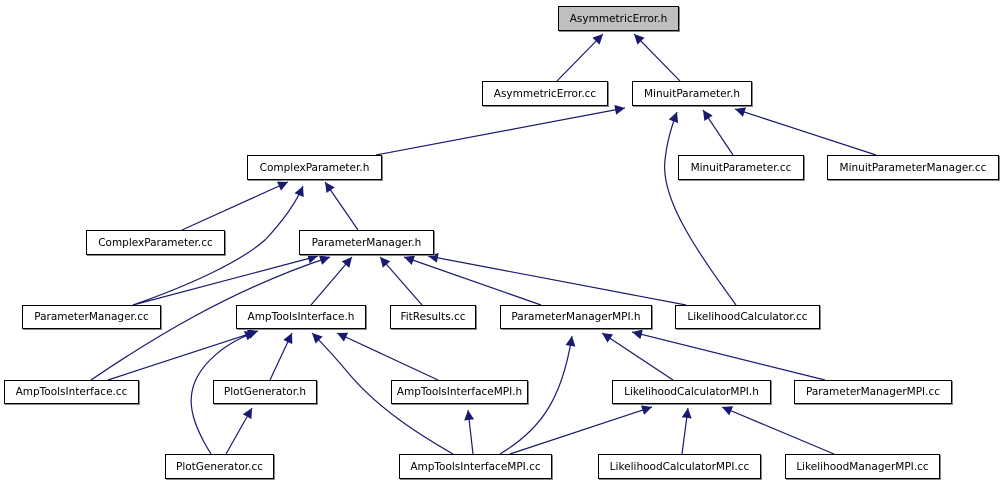  What do you see at coordinates (686, 431) in the screenshot?
I see `edge-likelihoodcalculatormpi-cc-to-likelihoodcalculatormpi-h` at bounding box center [686, 431].